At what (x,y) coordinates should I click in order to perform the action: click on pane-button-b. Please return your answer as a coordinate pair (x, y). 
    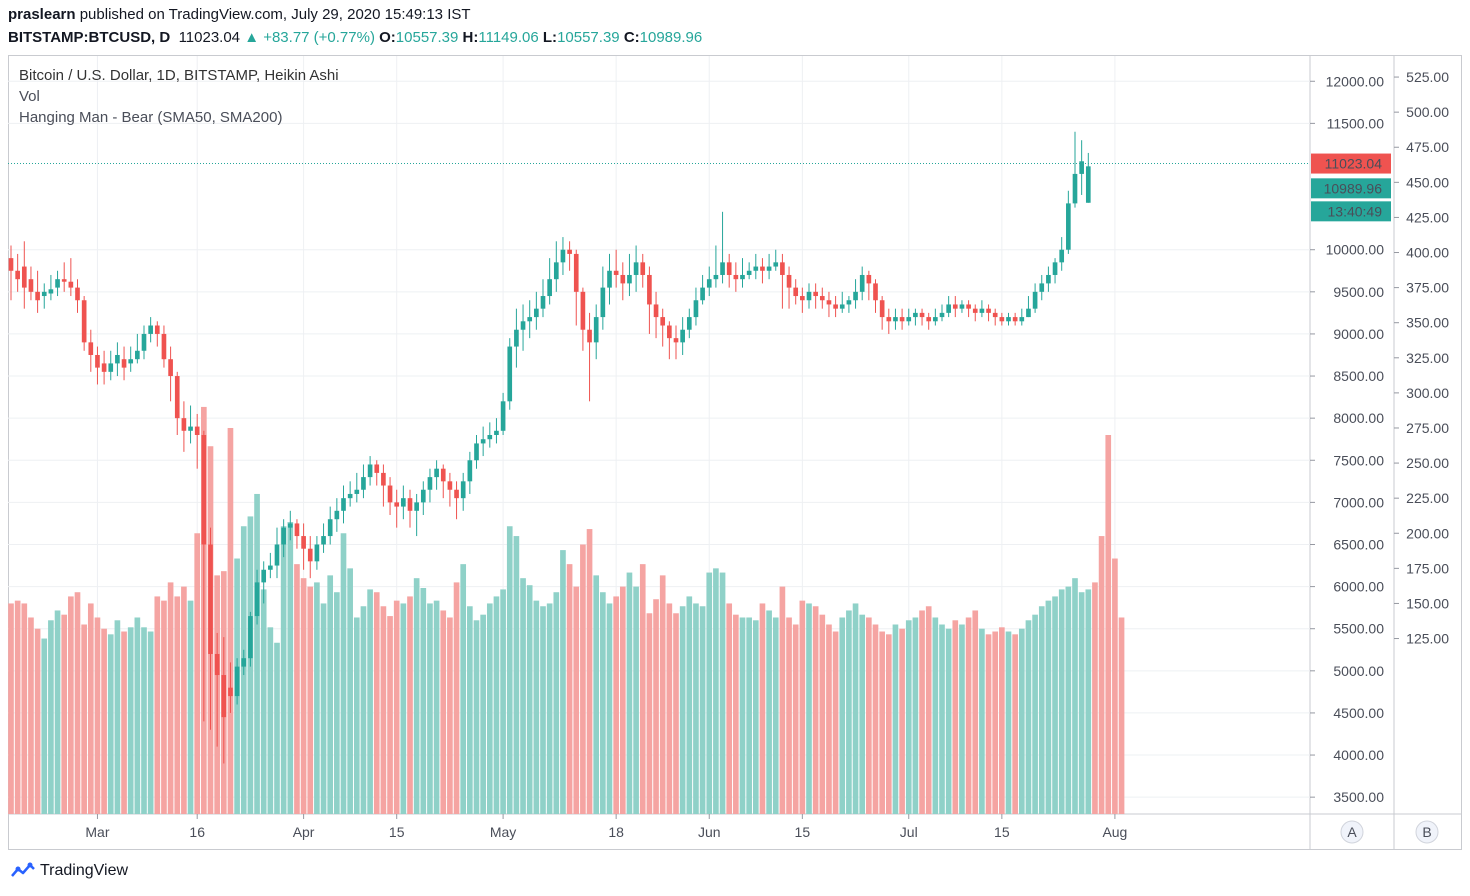
    Looking at the image, I should click on (1427, 832).